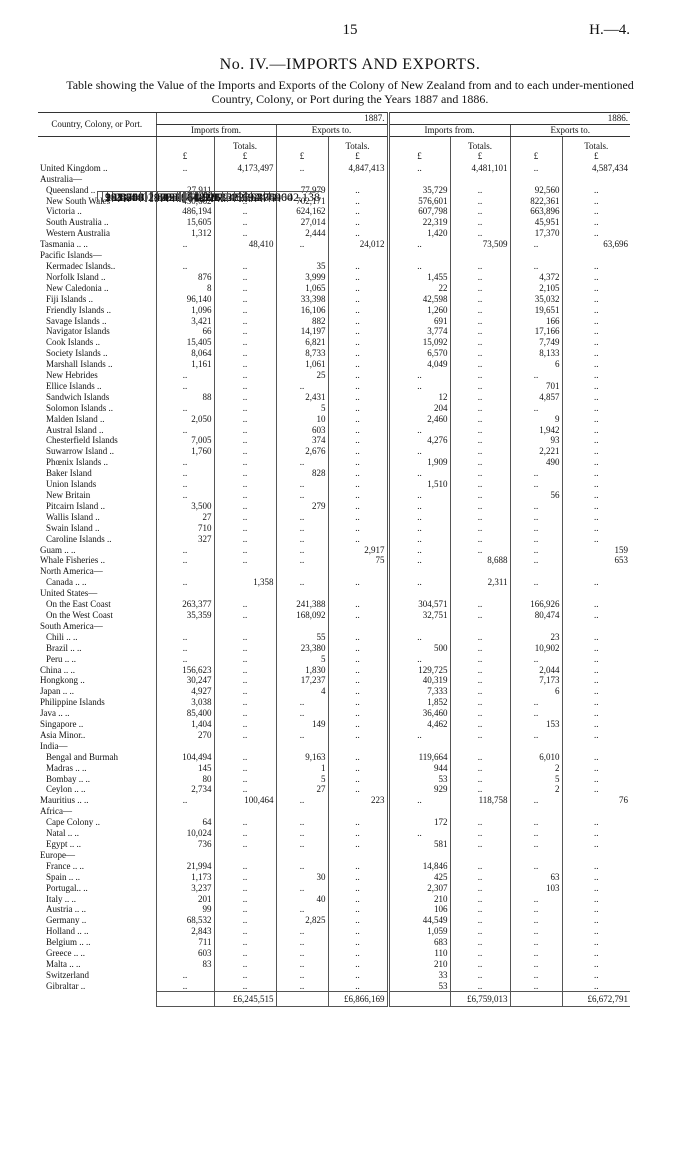  I want to click on value-cell: 683, so click(418, 943).